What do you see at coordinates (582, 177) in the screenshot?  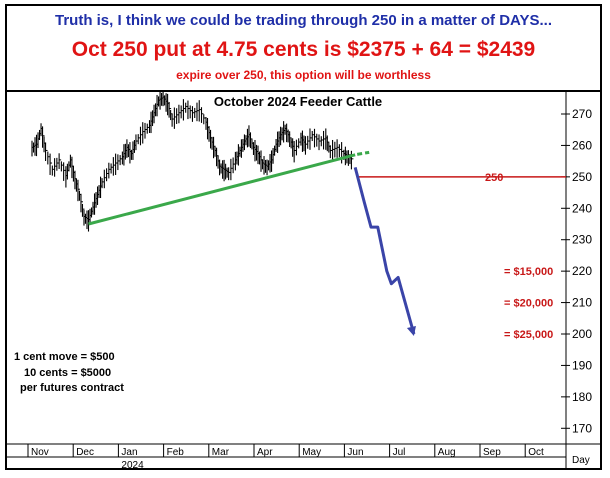 I see `y-tick-label: 250` at bounding box center [582, 177].